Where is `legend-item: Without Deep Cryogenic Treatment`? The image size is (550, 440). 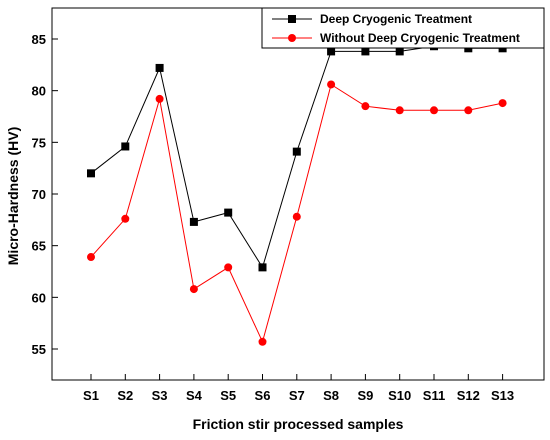
legend-item: Without Deep Cryogenic Treatment is located at coordinates (396, 38).